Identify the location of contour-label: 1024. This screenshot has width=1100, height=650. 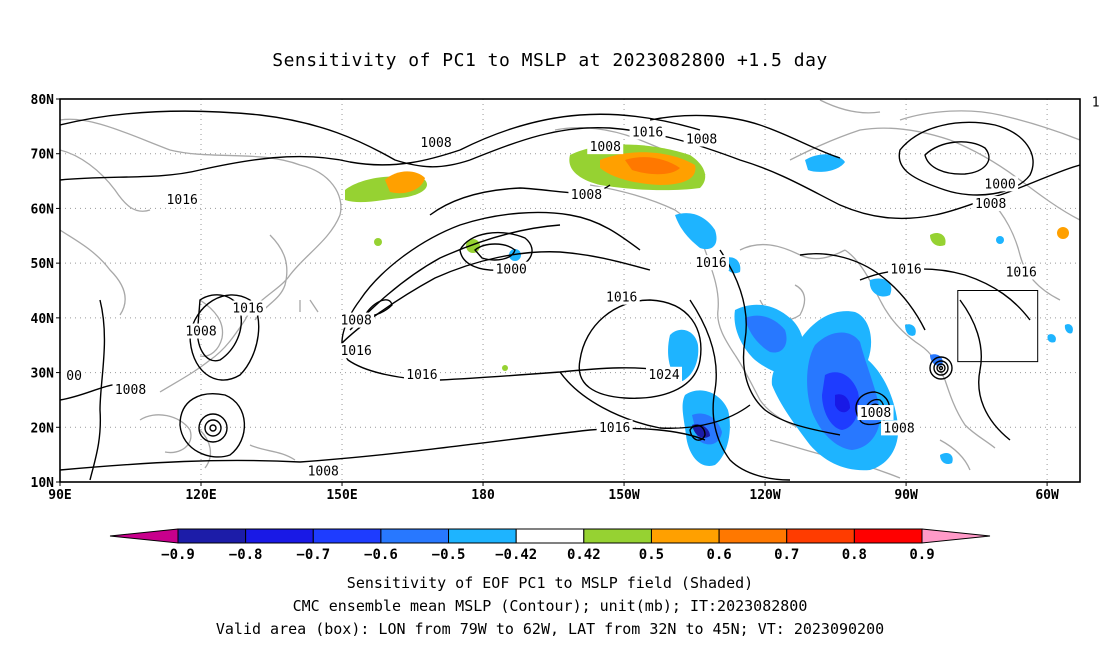
(664, 374).